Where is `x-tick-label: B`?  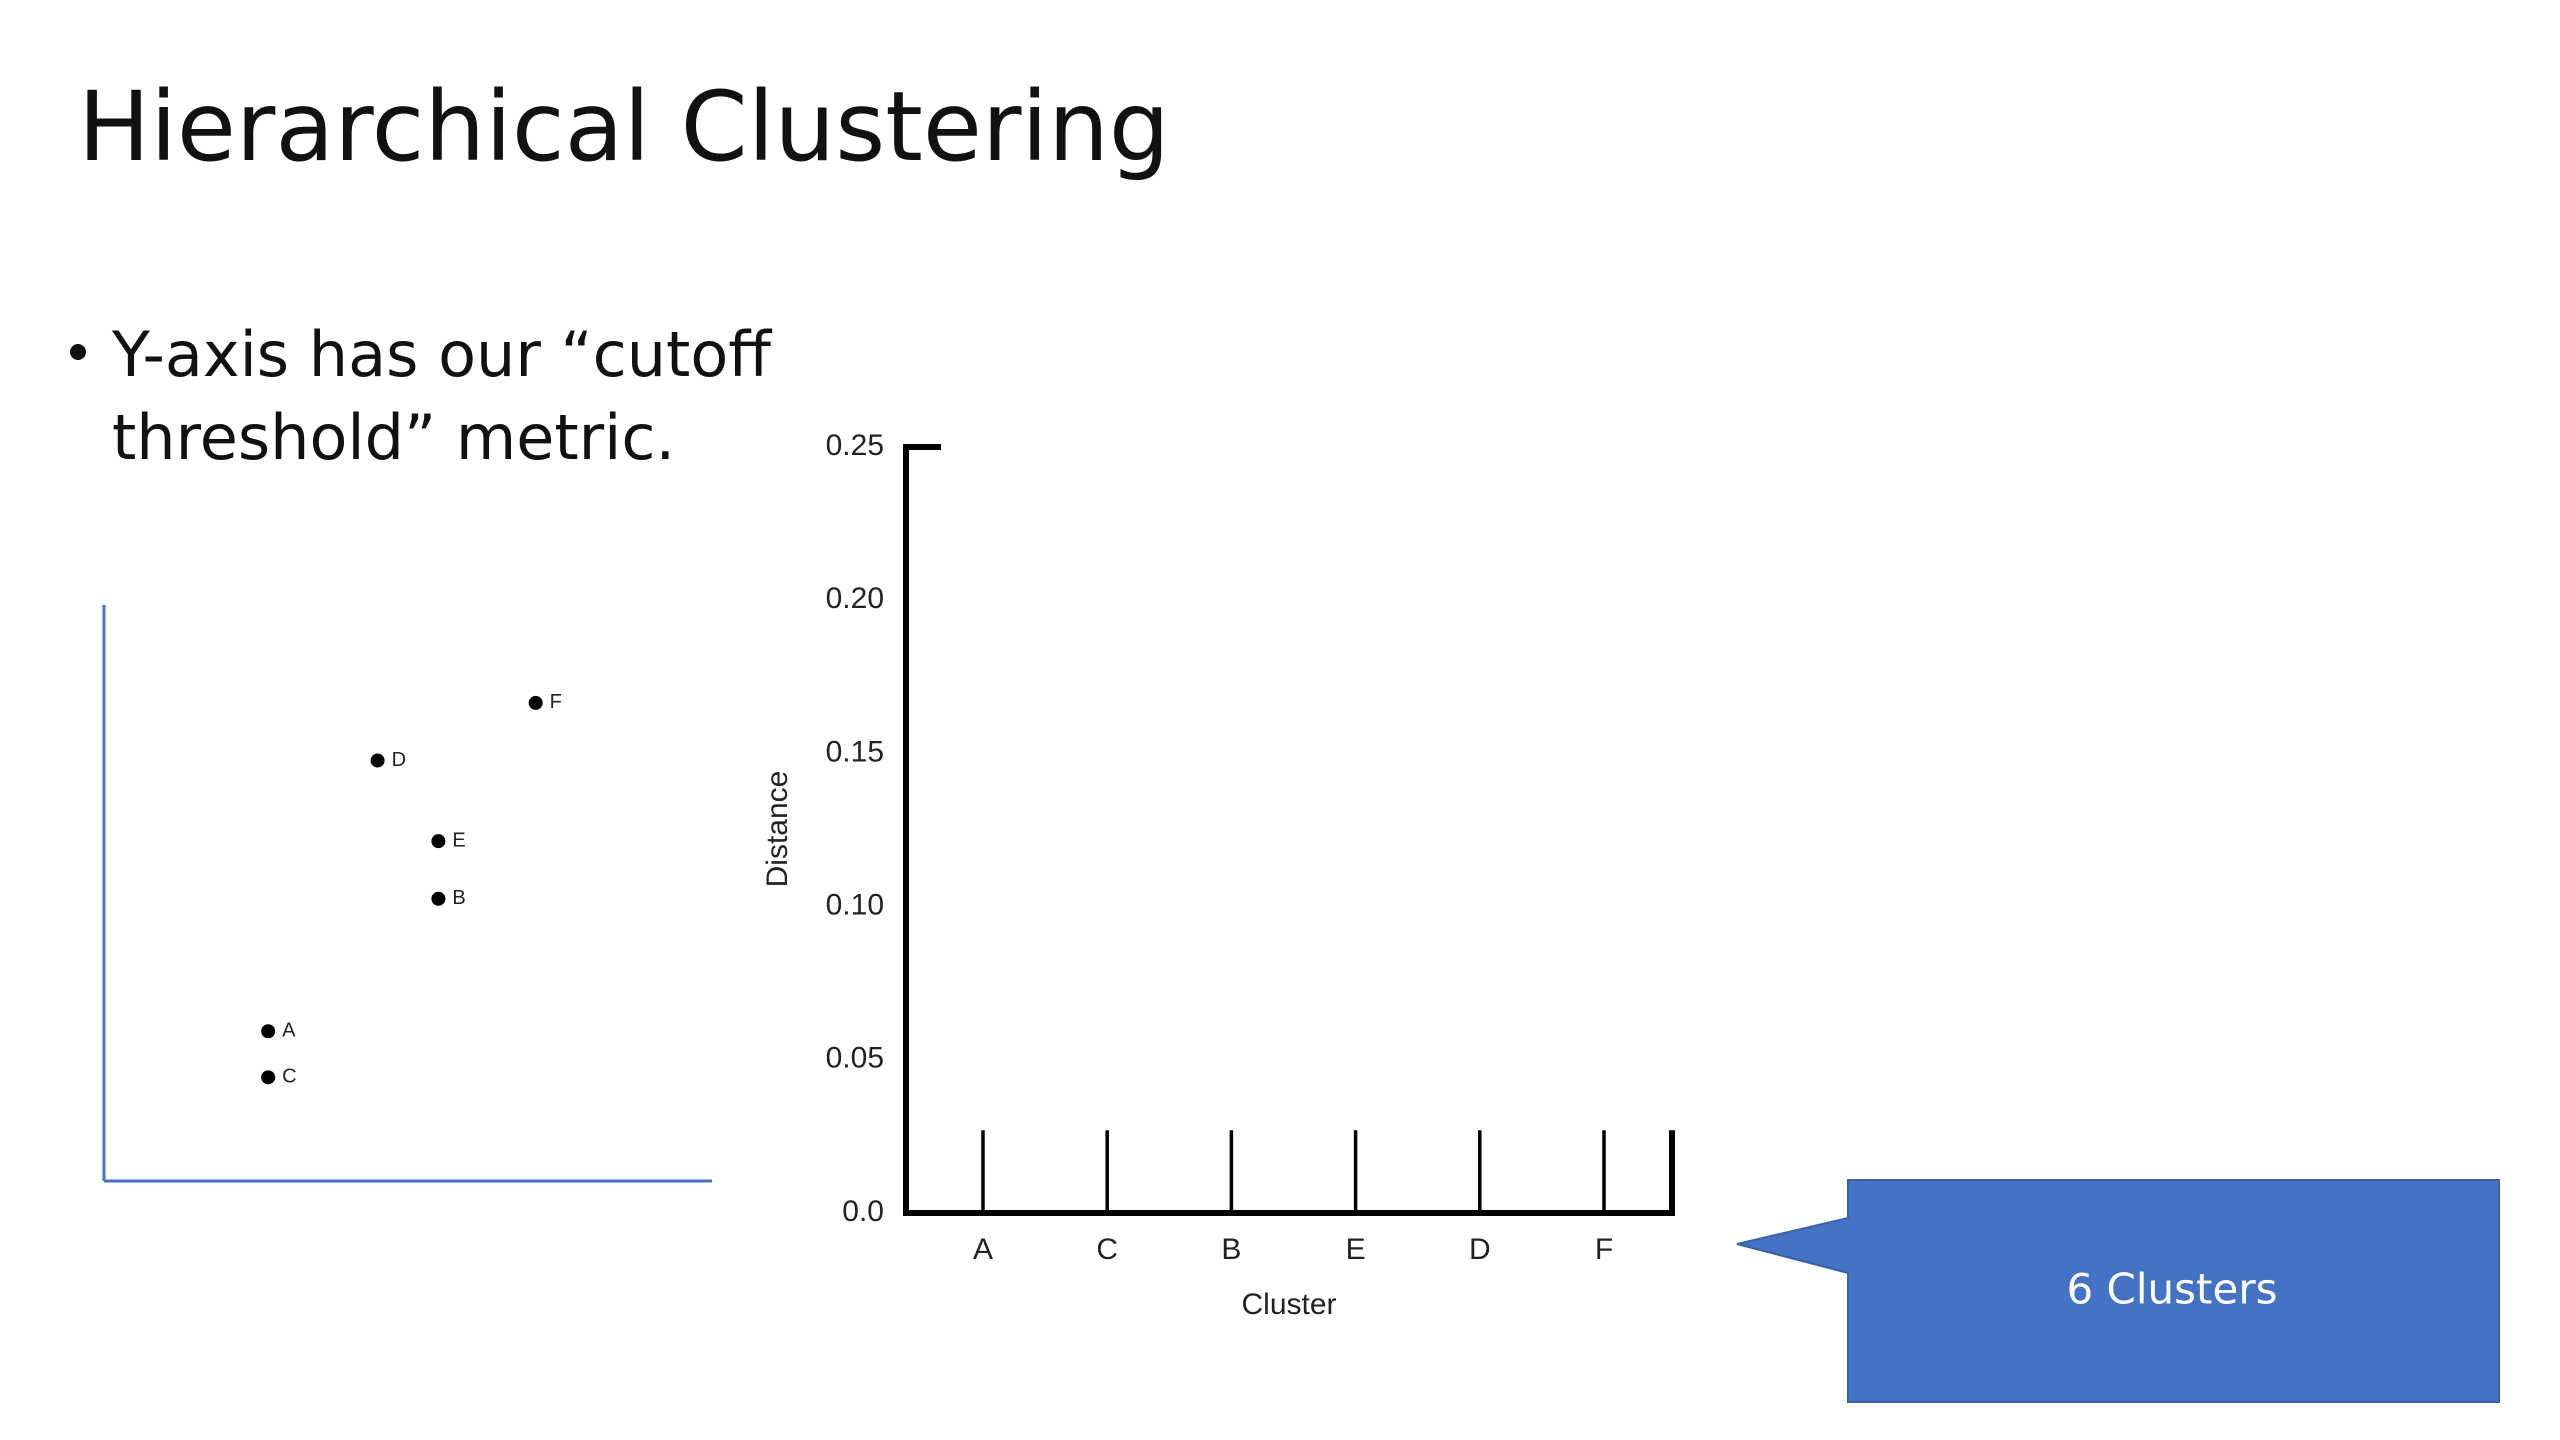 x-tick-label: B is located at coordinates (1231, 1249).